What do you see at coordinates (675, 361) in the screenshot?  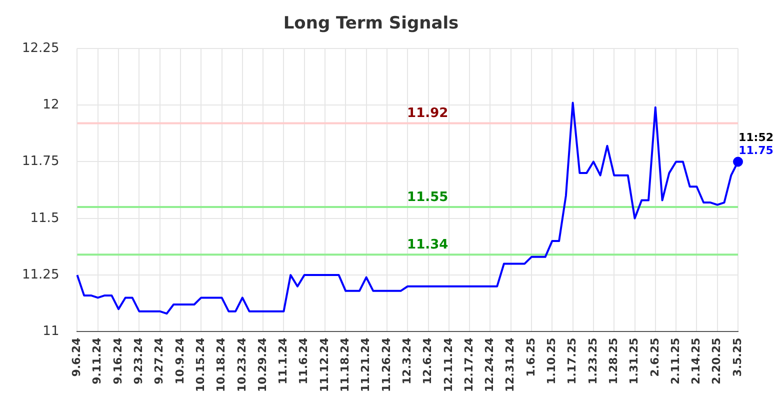 I see `x-tick-label: 2.11.25` at bounding box center [675, 361].